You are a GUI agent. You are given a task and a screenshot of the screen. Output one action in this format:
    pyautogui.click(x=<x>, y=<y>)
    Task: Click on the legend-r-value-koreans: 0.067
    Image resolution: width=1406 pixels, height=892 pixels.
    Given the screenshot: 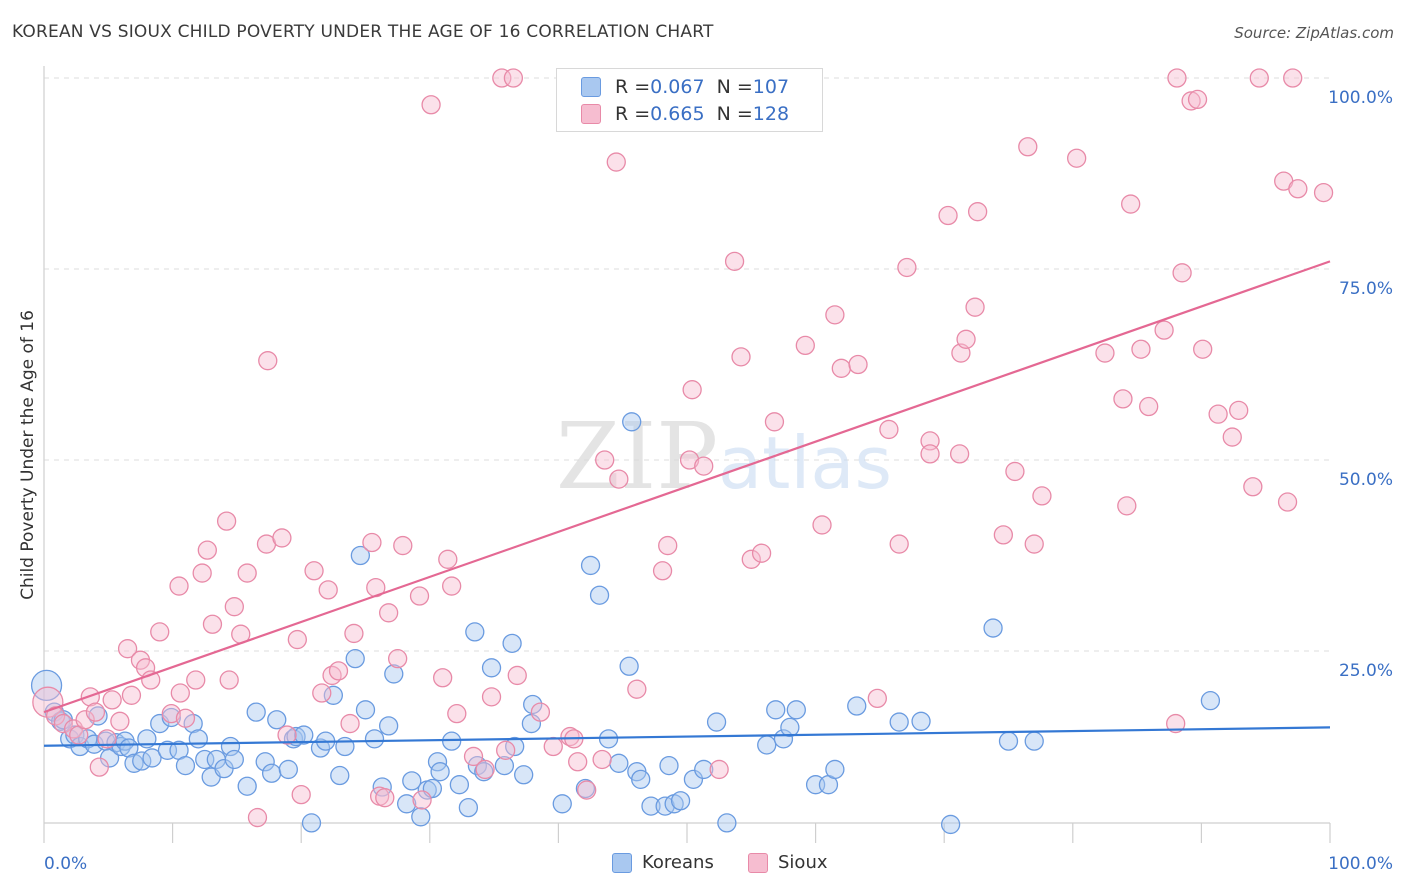 What is the action you would take?
    pyautogui.click(x=677, y=87)
    